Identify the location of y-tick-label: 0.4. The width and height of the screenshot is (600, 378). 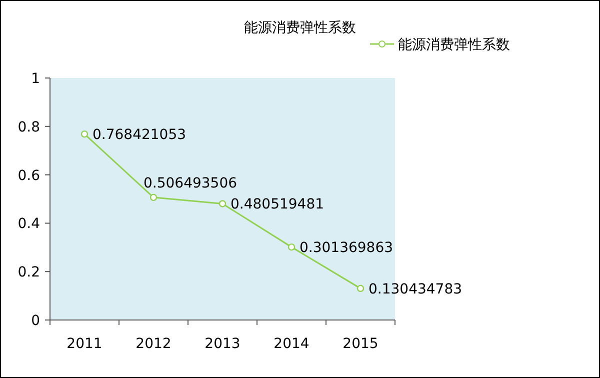
(29, 224).